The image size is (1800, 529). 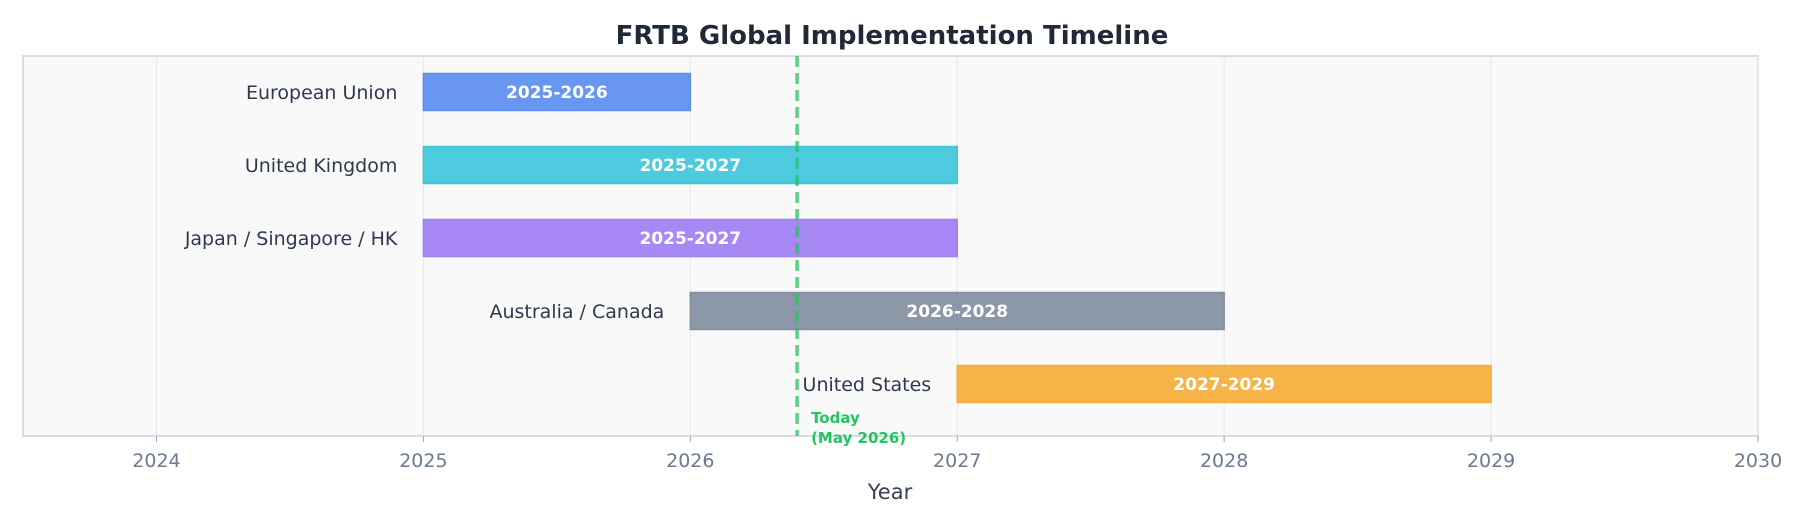 What do you see at coordinates (321, 93) in the screenshot?
I see `task-label: European Union` at bounding box center [321, 93].